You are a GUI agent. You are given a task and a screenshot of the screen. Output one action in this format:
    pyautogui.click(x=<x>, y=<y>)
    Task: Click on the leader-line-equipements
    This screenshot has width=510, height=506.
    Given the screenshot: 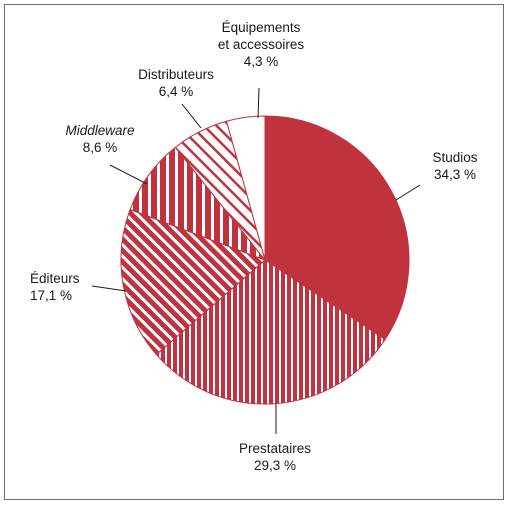 What is the action you would take?
    pyautogui.click(x=258, y=103)
    